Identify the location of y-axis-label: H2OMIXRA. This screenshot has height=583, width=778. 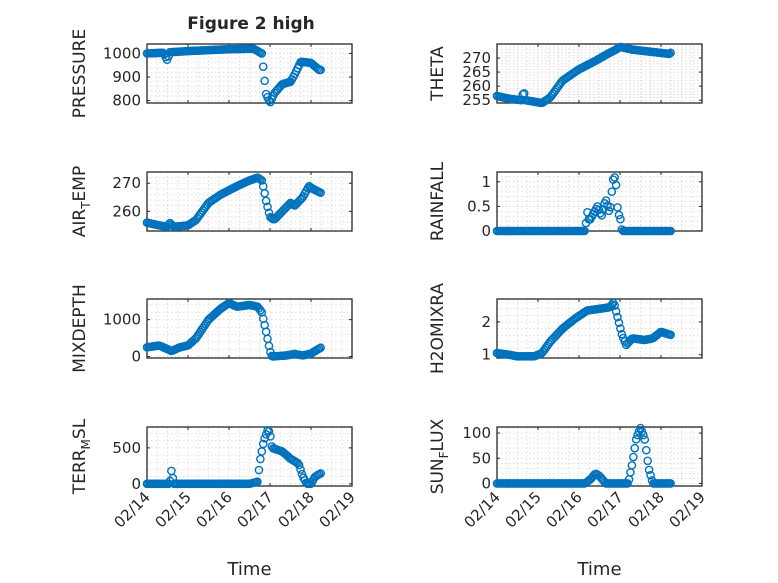
(438, 328).